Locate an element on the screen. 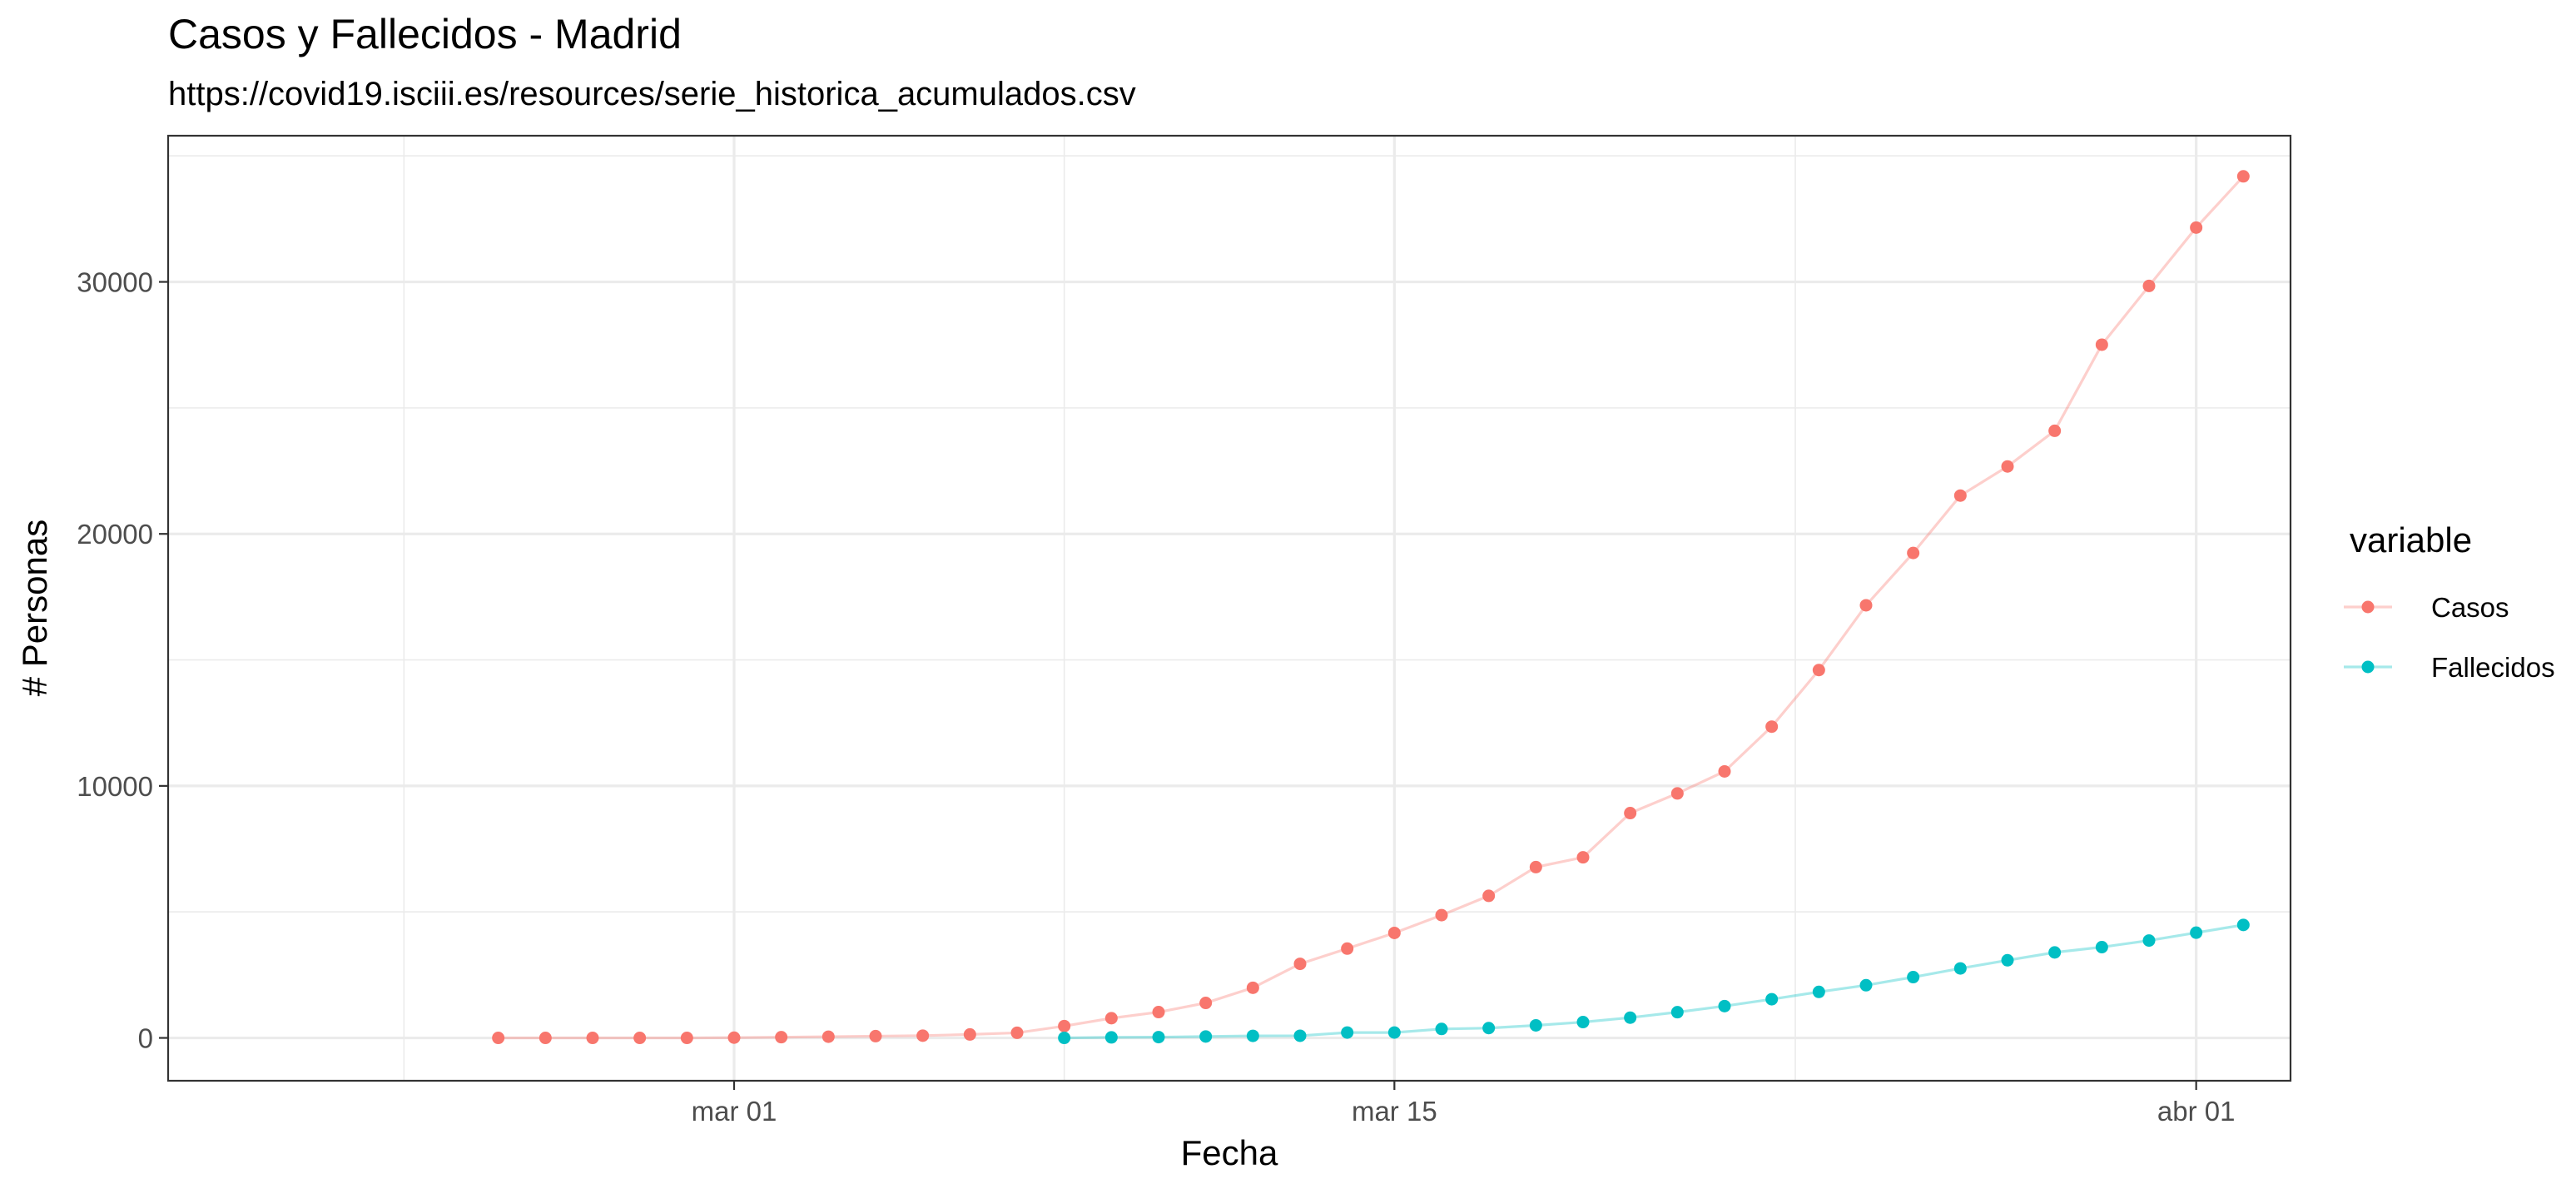 The height and width of the screenshot is (1179, 2576). legend-title: variable is located at coordinates (2411, 540).